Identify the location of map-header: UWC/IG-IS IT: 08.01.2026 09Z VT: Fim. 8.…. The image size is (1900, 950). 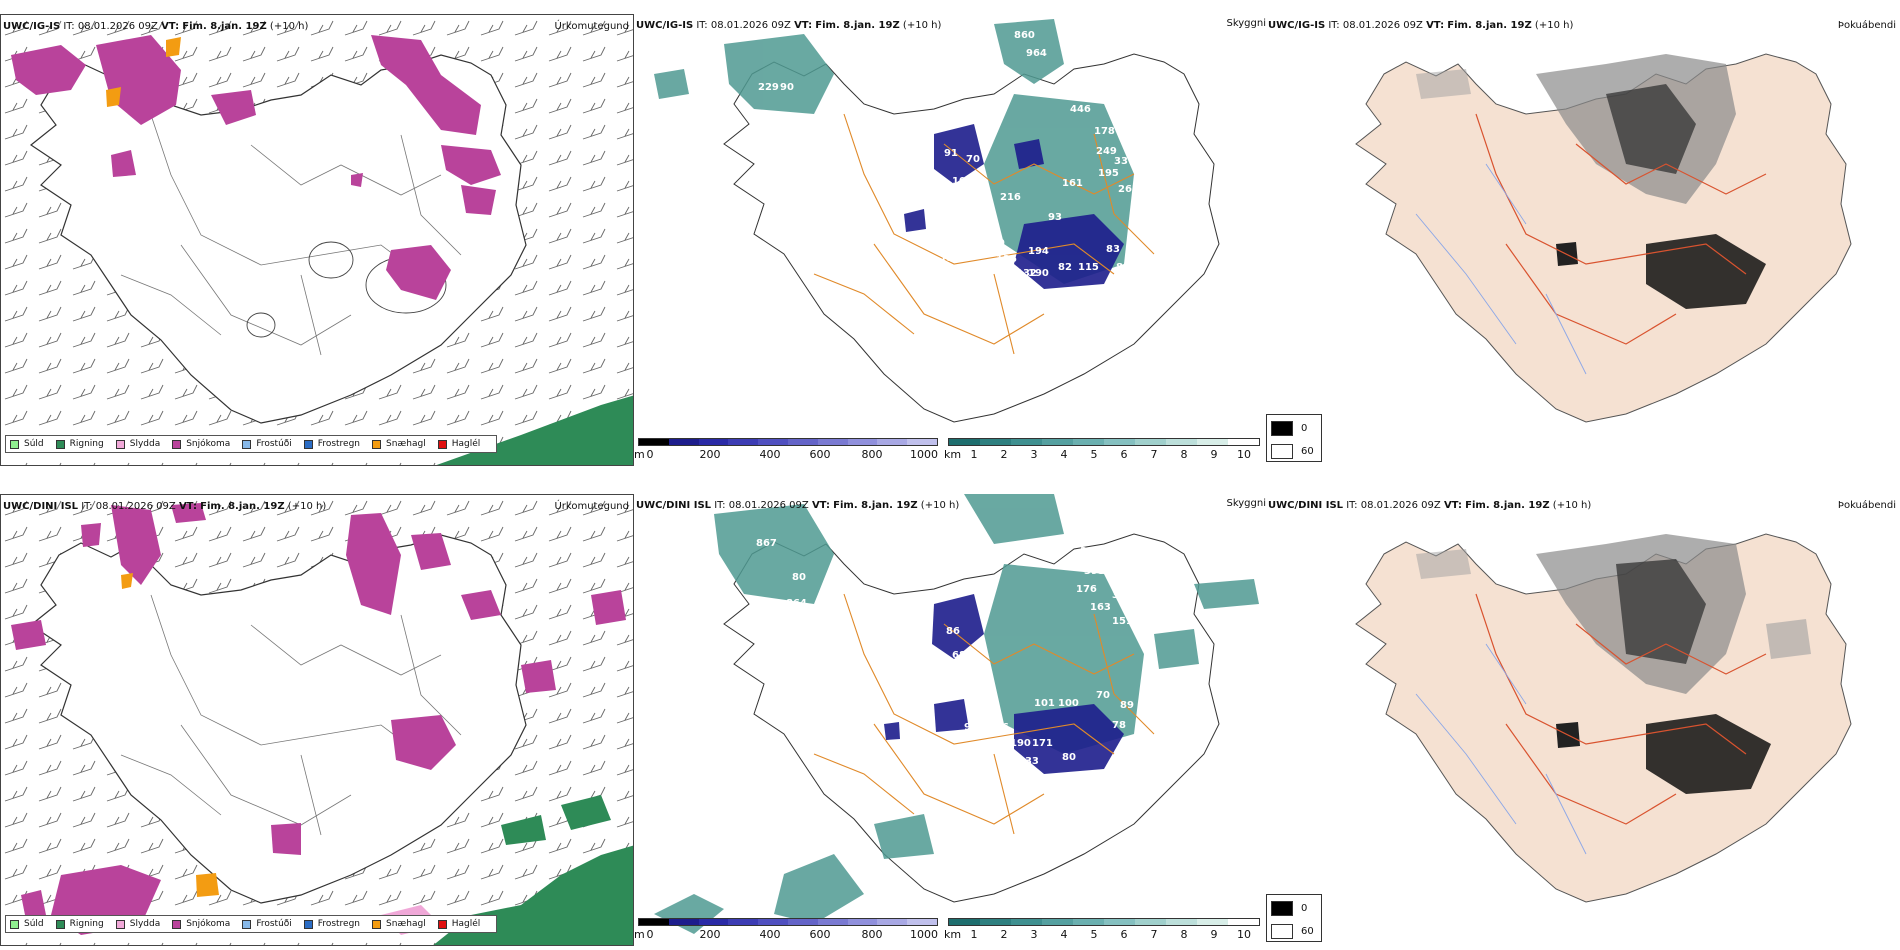
(1420, 25).